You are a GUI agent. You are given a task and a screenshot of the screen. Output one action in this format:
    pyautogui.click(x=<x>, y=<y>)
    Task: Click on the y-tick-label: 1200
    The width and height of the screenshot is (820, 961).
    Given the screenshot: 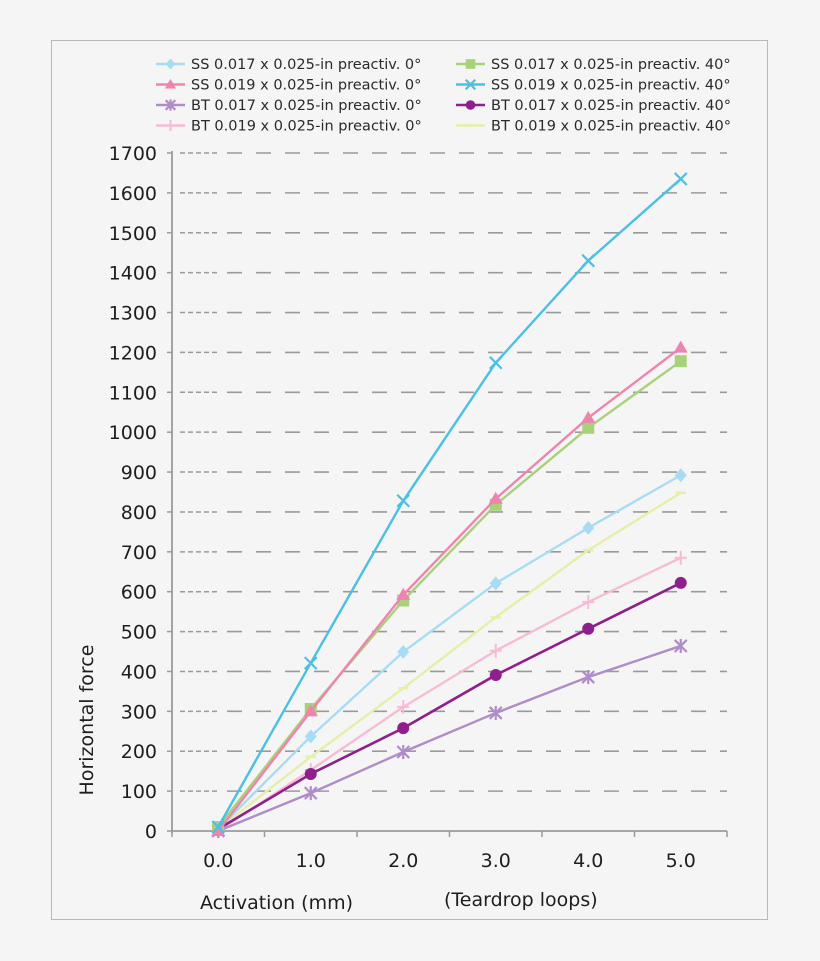 What is the action you would take?
    pyautogui.click(x=133, y=353)
    